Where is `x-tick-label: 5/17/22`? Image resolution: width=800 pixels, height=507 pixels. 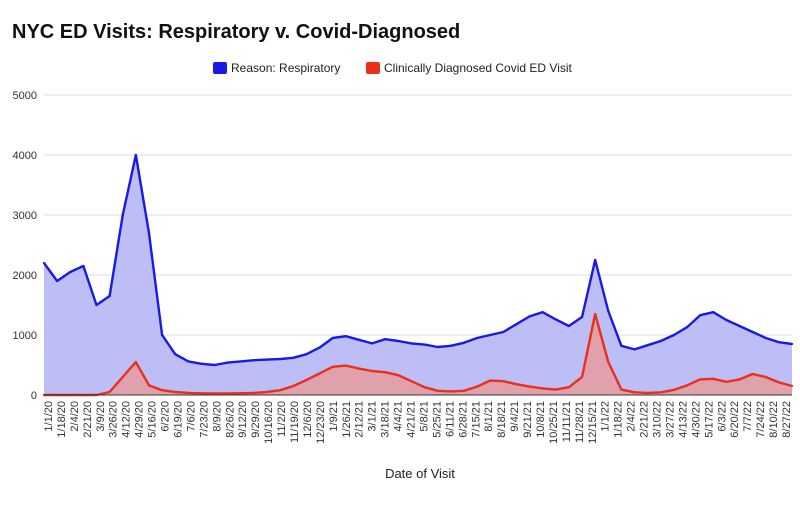
x-tick-label: 5/17/22 is located at coordinates (709, 419).